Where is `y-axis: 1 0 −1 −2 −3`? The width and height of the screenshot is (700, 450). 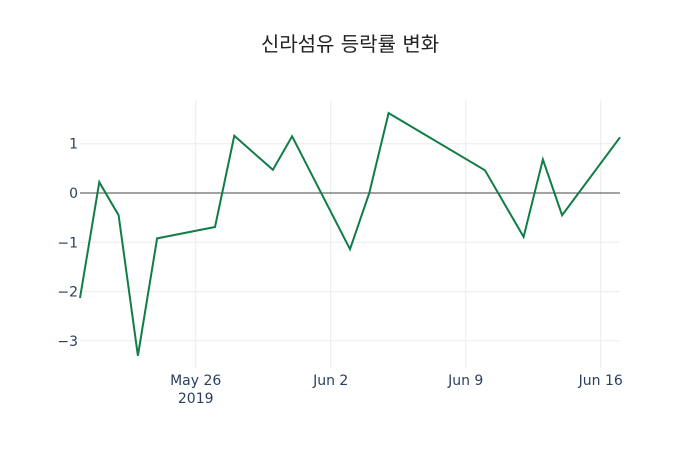
y-axis: 1 0 −1 −2 −3 is located at coordinates (67, 243).